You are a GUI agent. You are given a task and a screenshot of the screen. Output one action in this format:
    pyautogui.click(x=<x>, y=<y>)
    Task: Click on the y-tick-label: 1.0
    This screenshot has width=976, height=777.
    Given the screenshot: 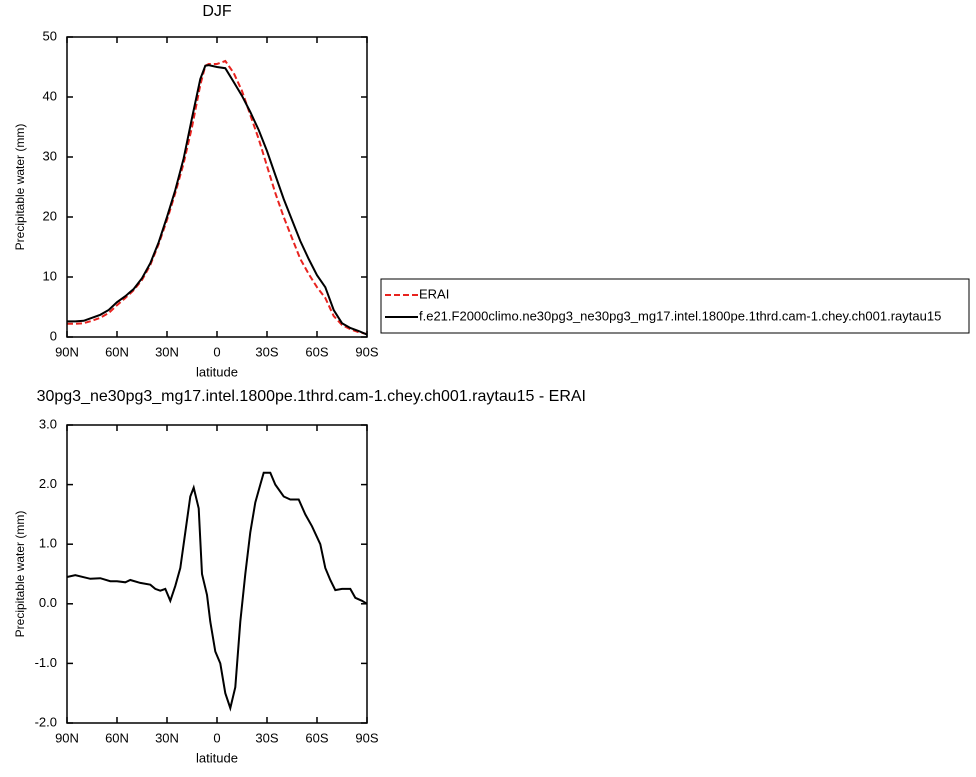 What is the action you would take?
    pyautogui.click(x=48, y=543)
    